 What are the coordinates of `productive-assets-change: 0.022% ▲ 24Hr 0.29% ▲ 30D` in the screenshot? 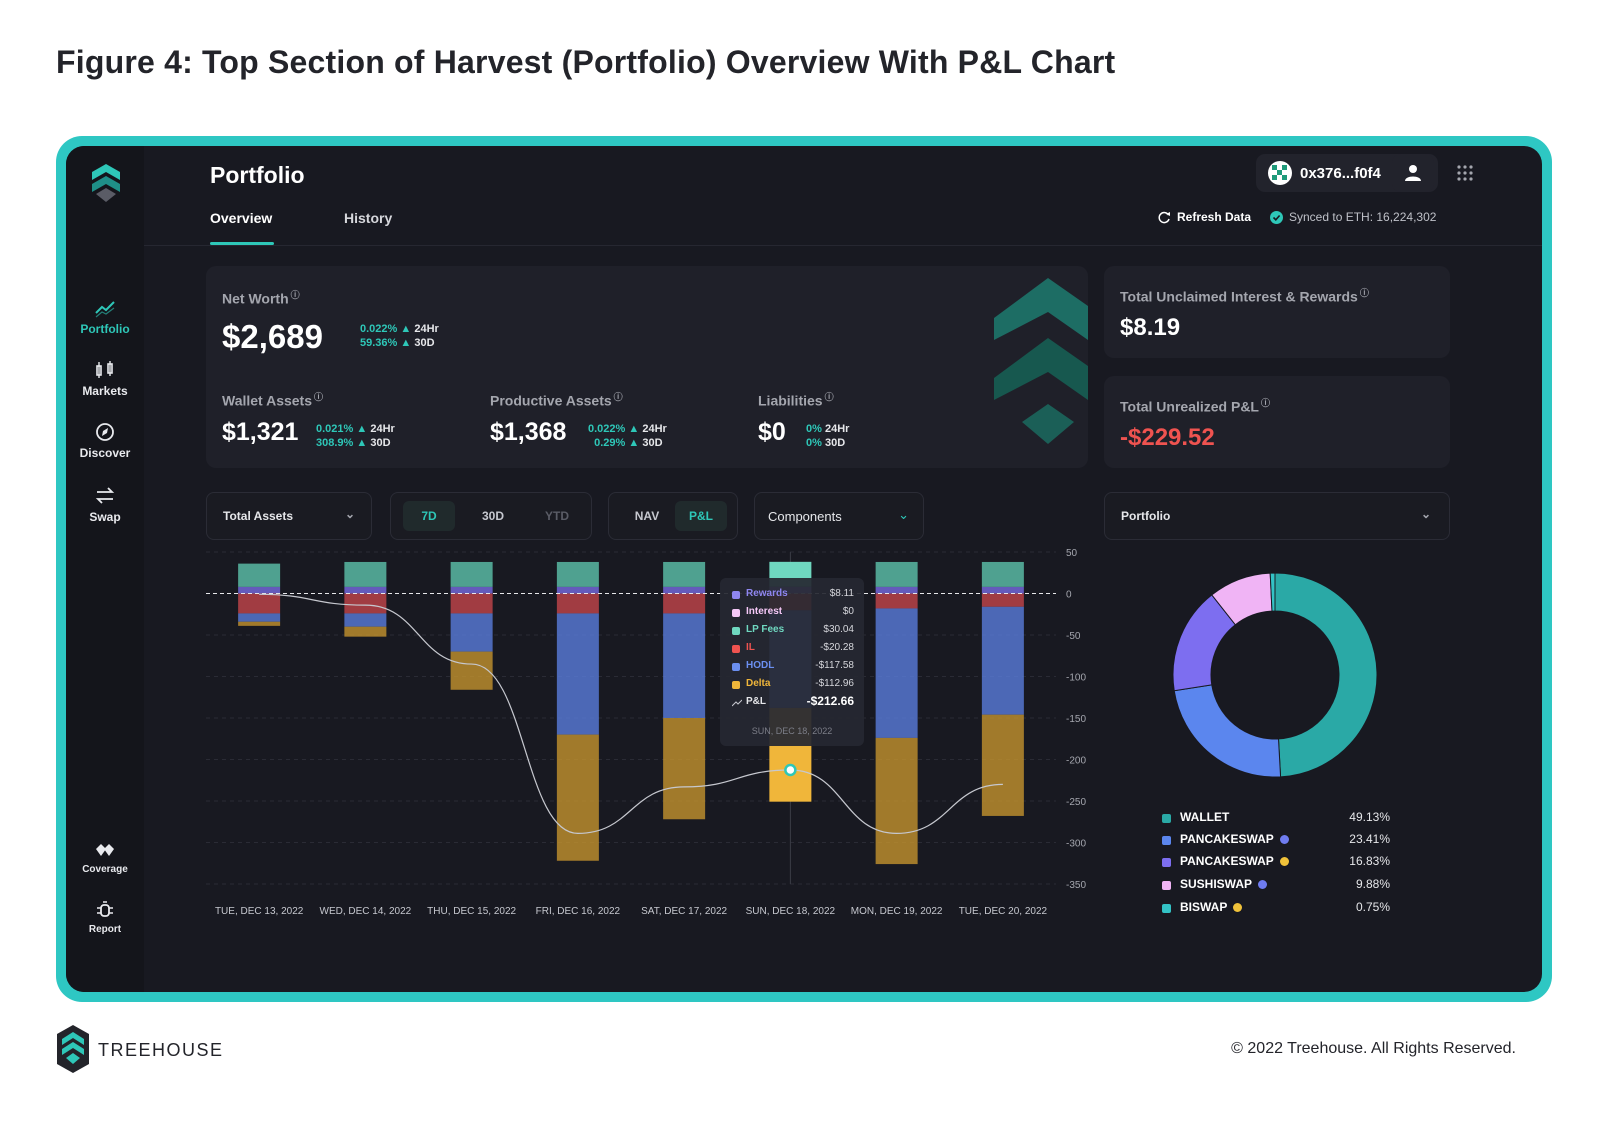 It's located at (627, 436).